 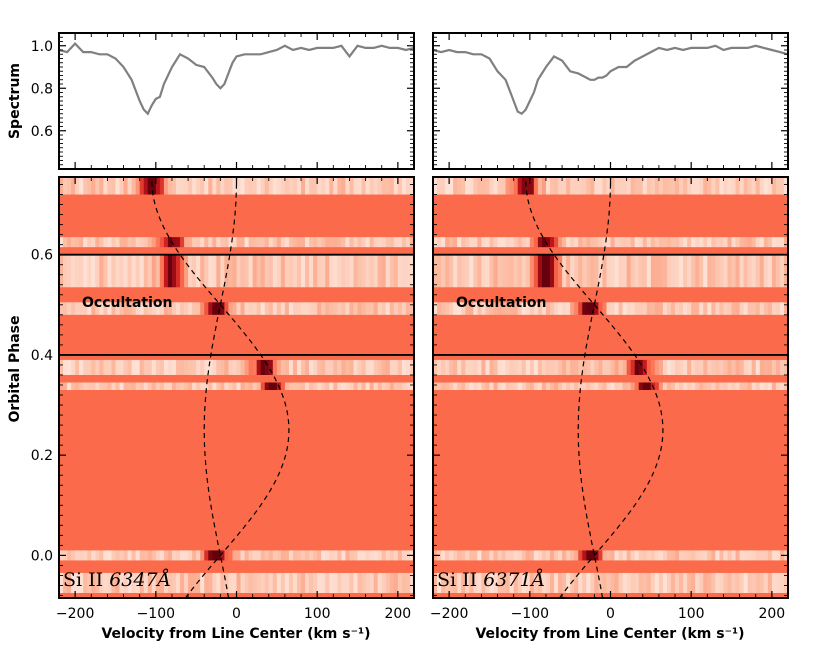 What do you see at coordinates (610, 308) in the screenshot?
I see `observed-band` at bounding box center [610, 308].